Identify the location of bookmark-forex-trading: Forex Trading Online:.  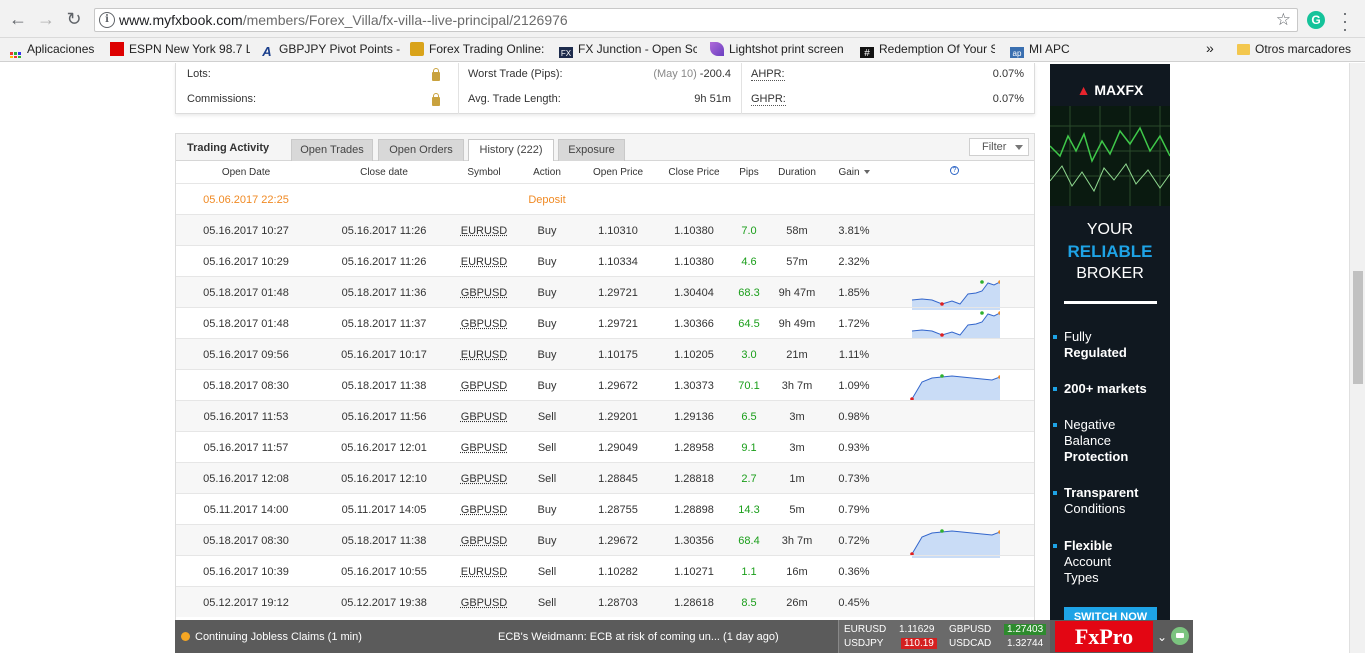
(477, 50).